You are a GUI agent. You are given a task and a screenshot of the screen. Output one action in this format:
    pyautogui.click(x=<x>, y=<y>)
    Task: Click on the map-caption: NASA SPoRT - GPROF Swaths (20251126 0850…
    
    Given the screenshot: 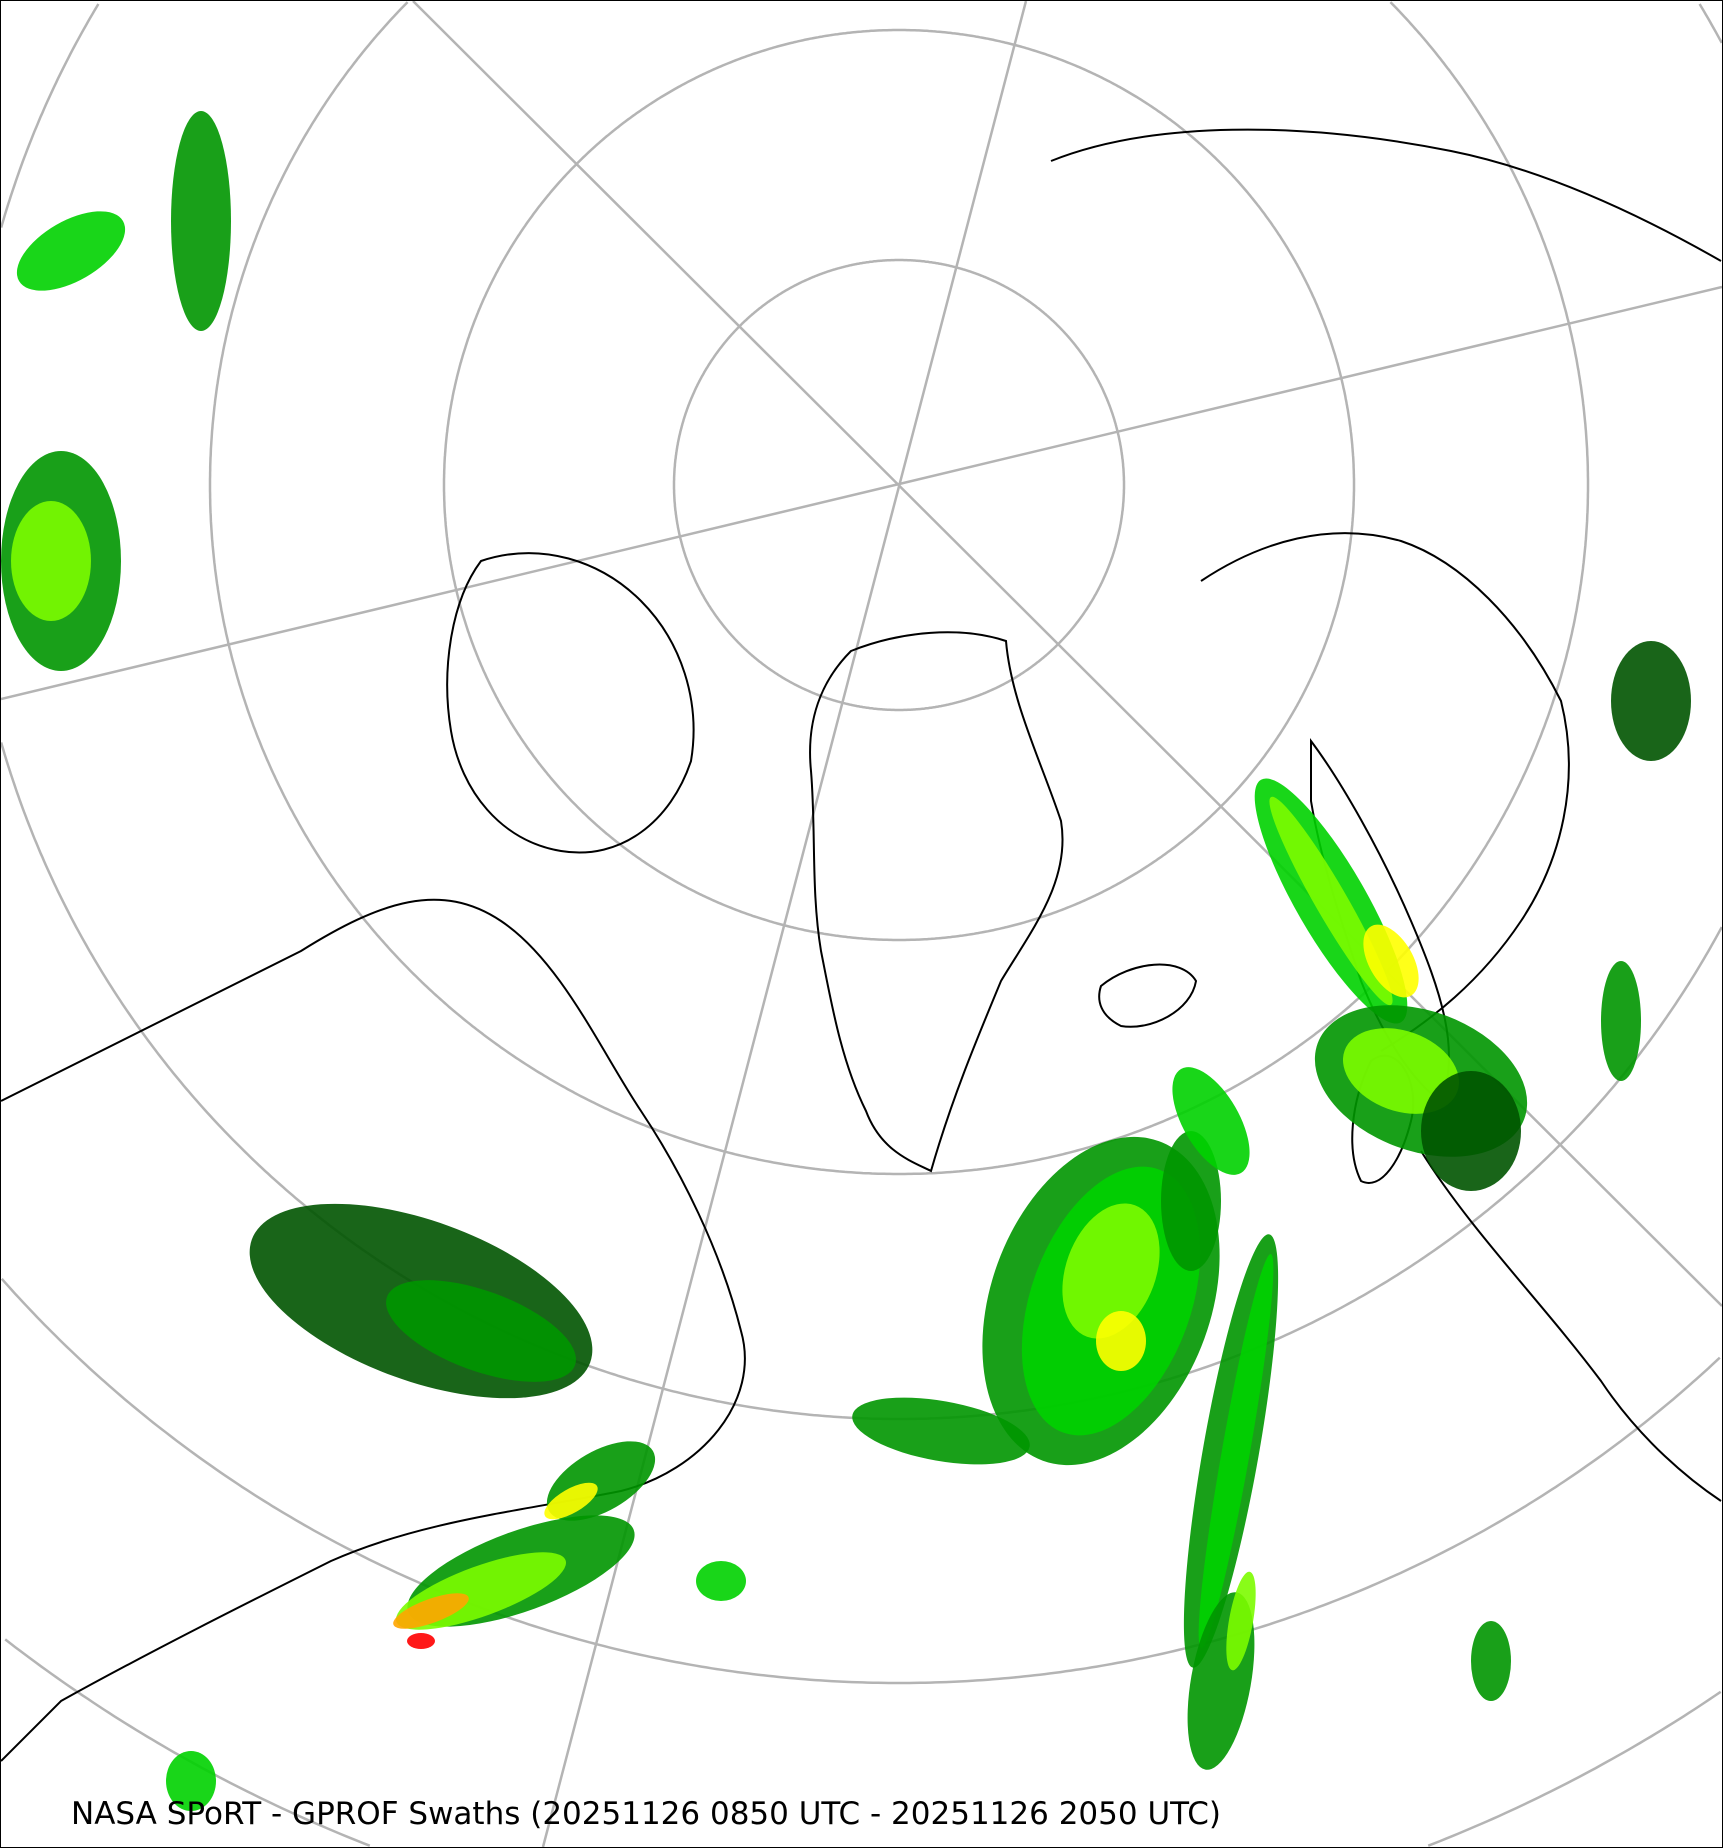 What is the action you would take?
    pyautogui.click(x=646, y=1814)
    